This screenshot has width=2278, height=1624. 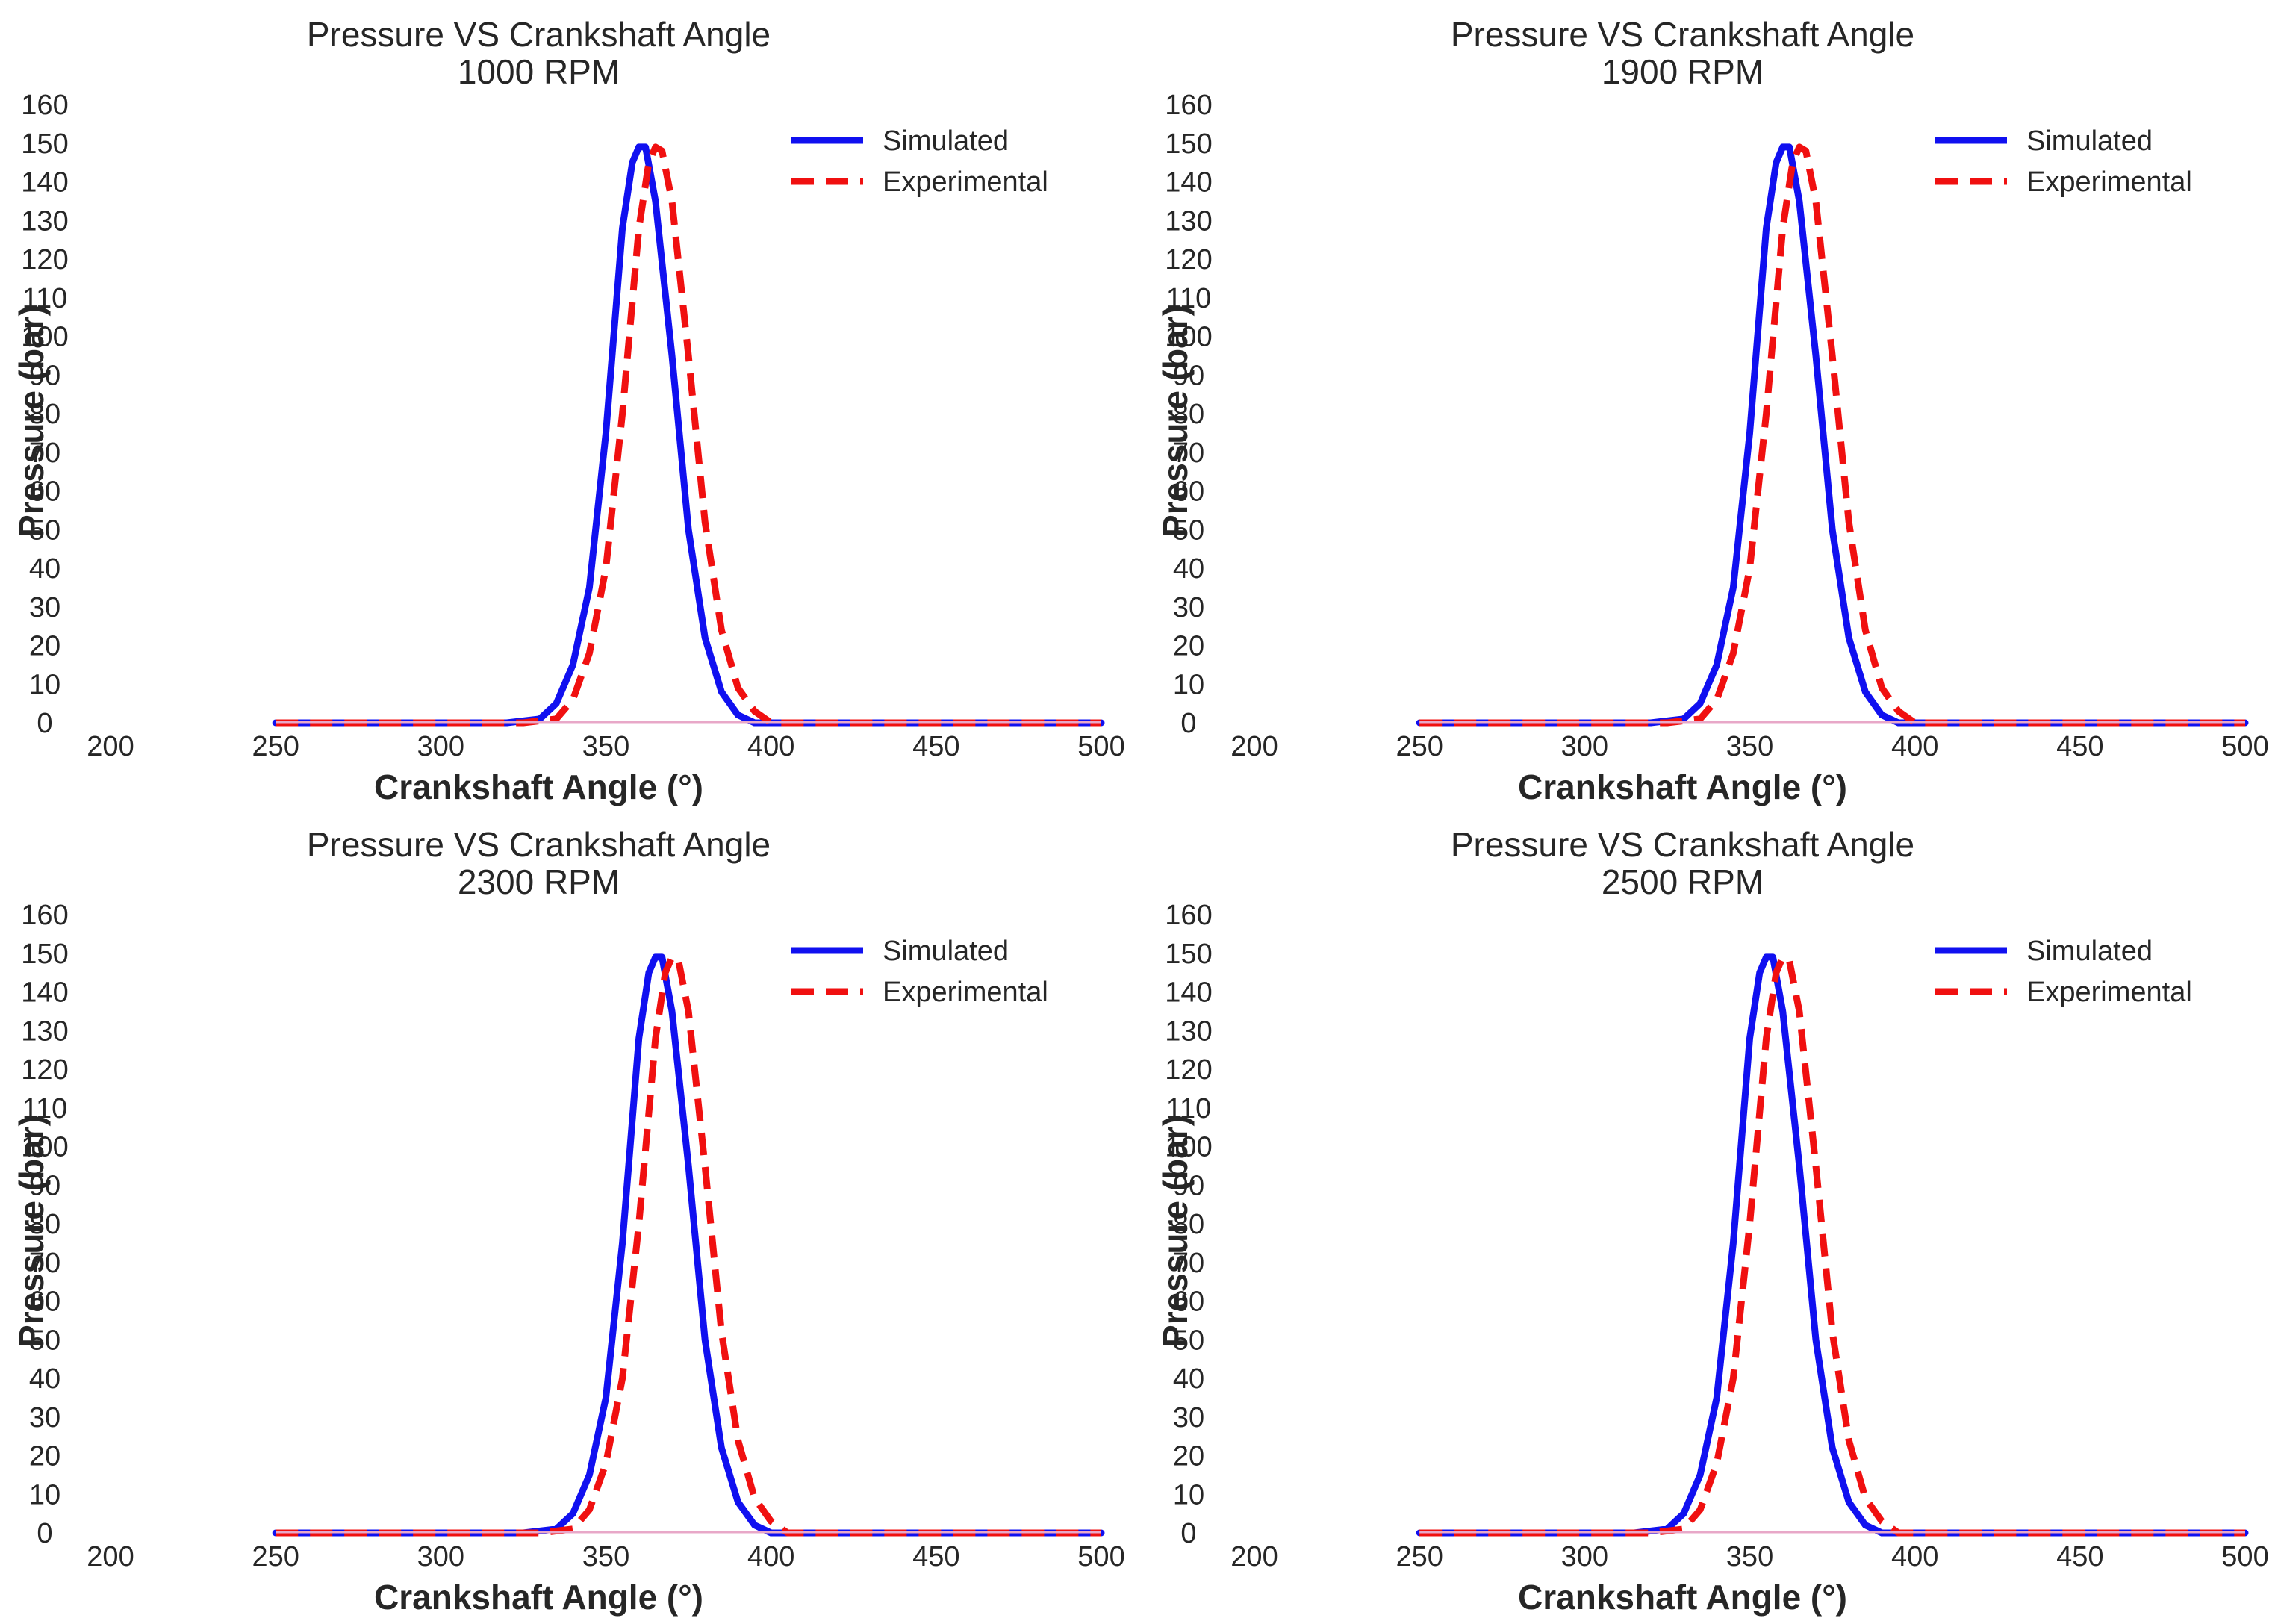 What do you see at coordinates (1683, 71) in the screenshot?
I see `chart-subtitle: 1900 RPM` at bounding box center [1683, 71].